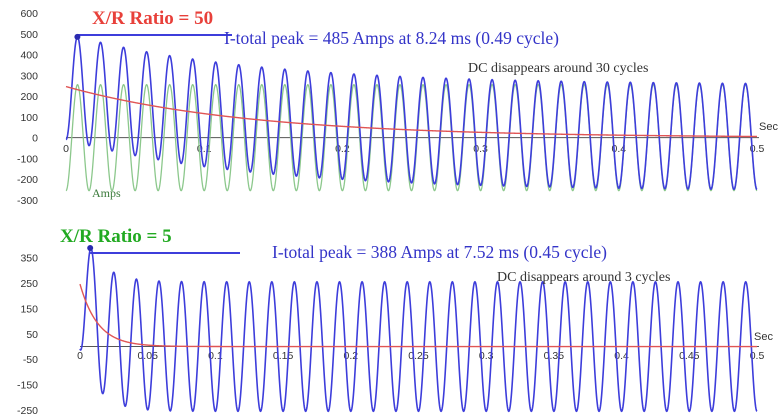  Describe the element at coordinates (30, 360) in the screenshot. I see `y-tick-label: -50` at that location.